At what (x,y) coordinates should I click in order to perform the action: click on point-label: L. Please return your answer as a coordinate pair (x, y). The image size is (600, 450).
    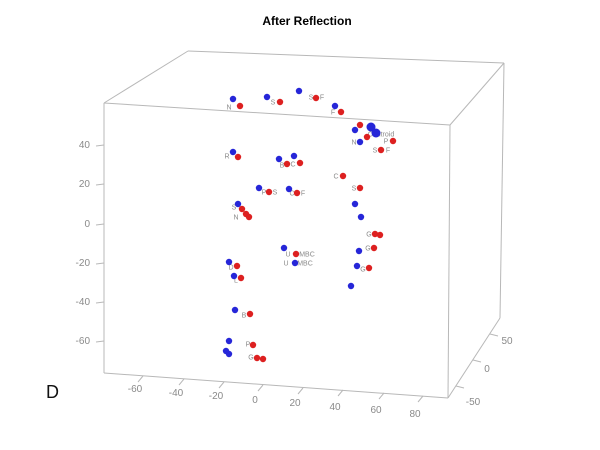
    Looking at the image, I should click on (236, 281).